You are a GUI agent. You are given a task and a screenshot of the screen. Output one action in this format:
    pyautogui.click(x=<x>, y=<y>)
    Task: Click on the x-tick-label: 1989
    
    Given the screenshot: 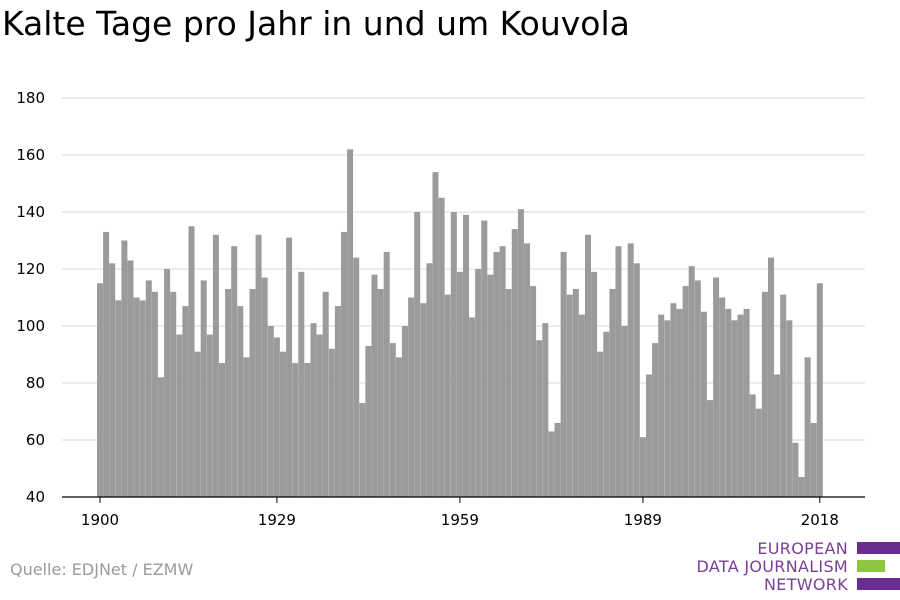 What is the action you would take?
    pyautogui.click(x=643, y=520)
    